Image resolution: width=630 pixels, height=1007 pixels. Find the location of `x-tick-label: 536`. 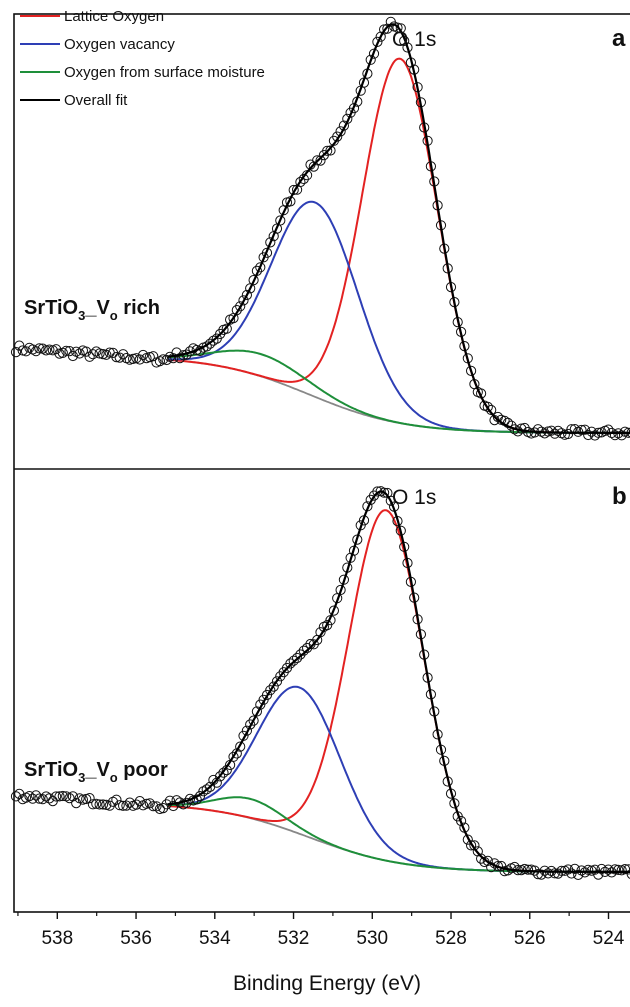

x-tick-label: 536 is located at coordinates (136, 938).